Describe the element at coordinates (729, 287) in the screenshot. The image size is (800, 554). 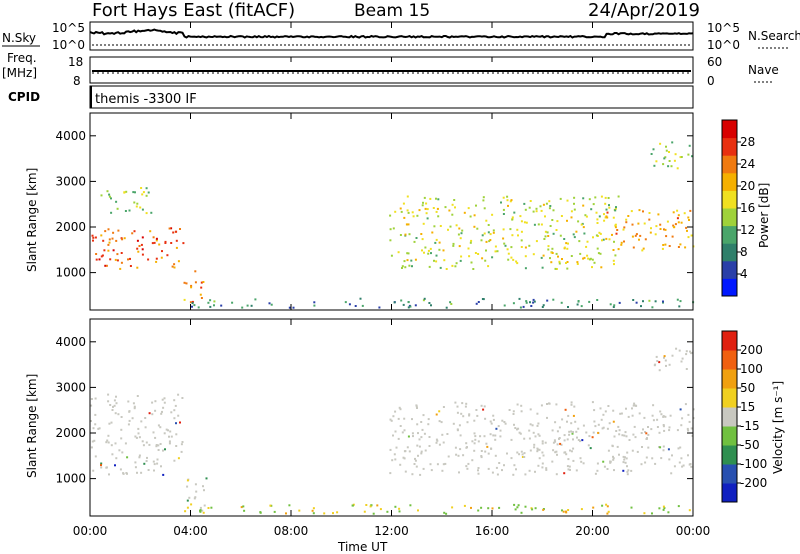
I see `colorbar-segment` at that location.